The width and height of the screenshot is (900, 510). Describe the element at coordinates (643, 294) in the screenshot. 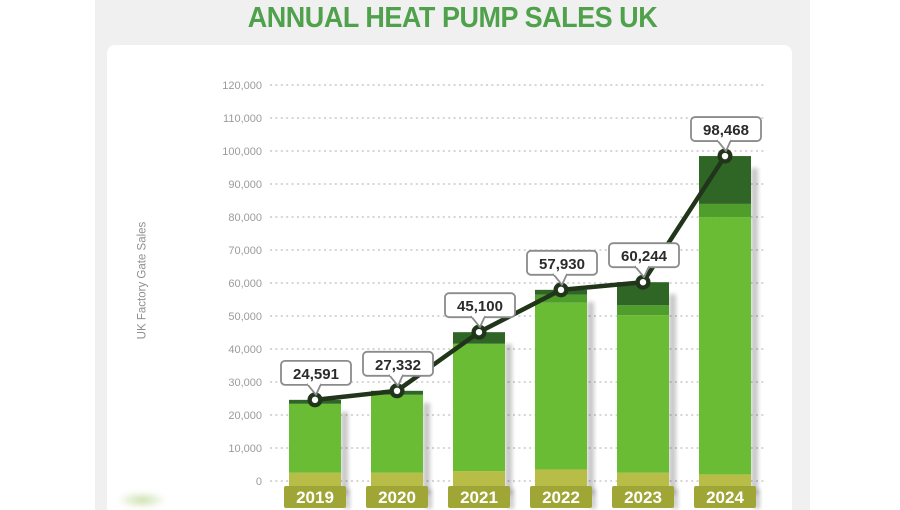

I see `bar-segment-top-dark-green` at that location.